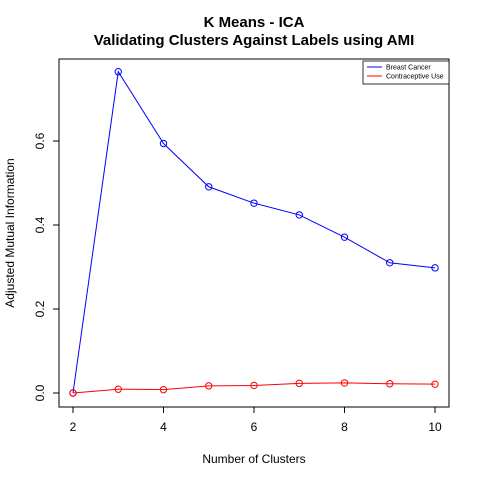 The width and height of the screenshot is (480, 480). What do you see at coordinates (344, 427) in the screenshot?
I see `x-tick-label: 8` at bounding box center [344, 427].